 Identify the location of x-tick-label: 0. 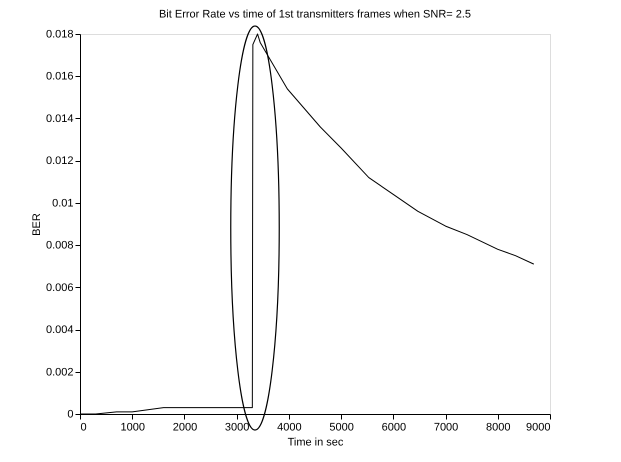
(83, 428).